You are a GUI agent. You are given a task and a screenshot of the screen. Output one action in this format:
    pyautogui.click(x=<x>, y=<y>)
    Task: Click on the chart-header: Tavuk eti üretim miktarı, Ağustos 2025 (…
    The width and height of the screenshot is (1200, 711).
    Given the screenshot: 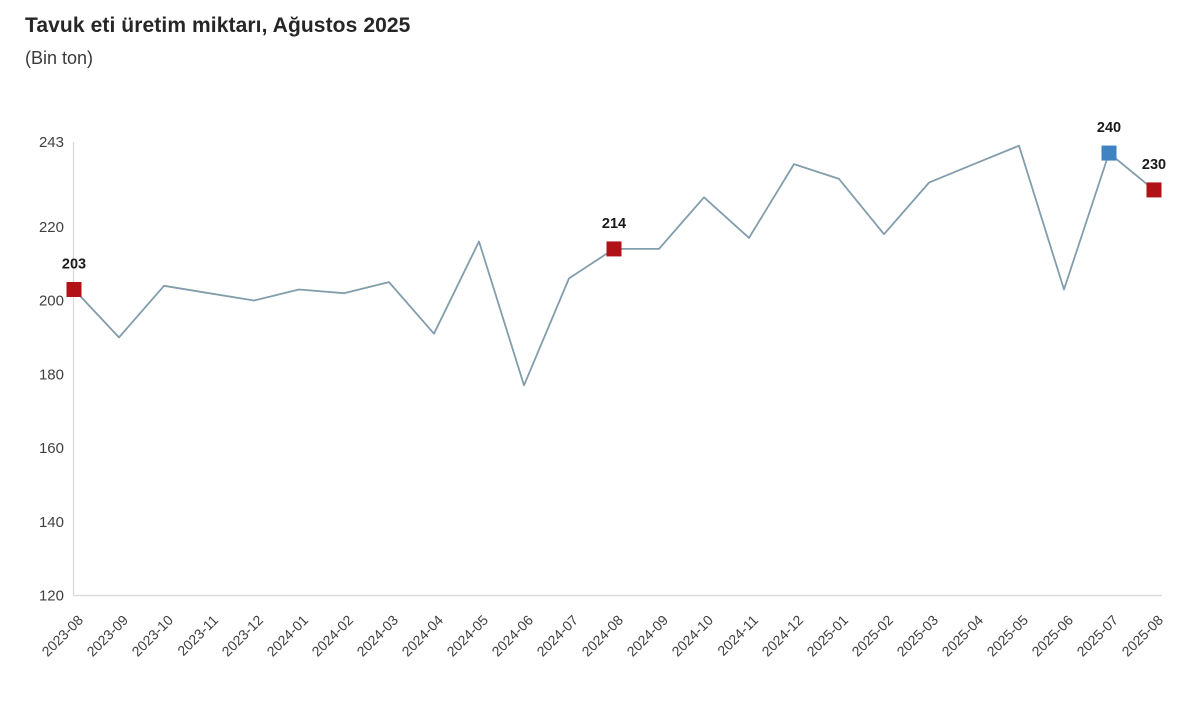 What is the action you would take?
    pyautogui.click(x=217, y=41)
    